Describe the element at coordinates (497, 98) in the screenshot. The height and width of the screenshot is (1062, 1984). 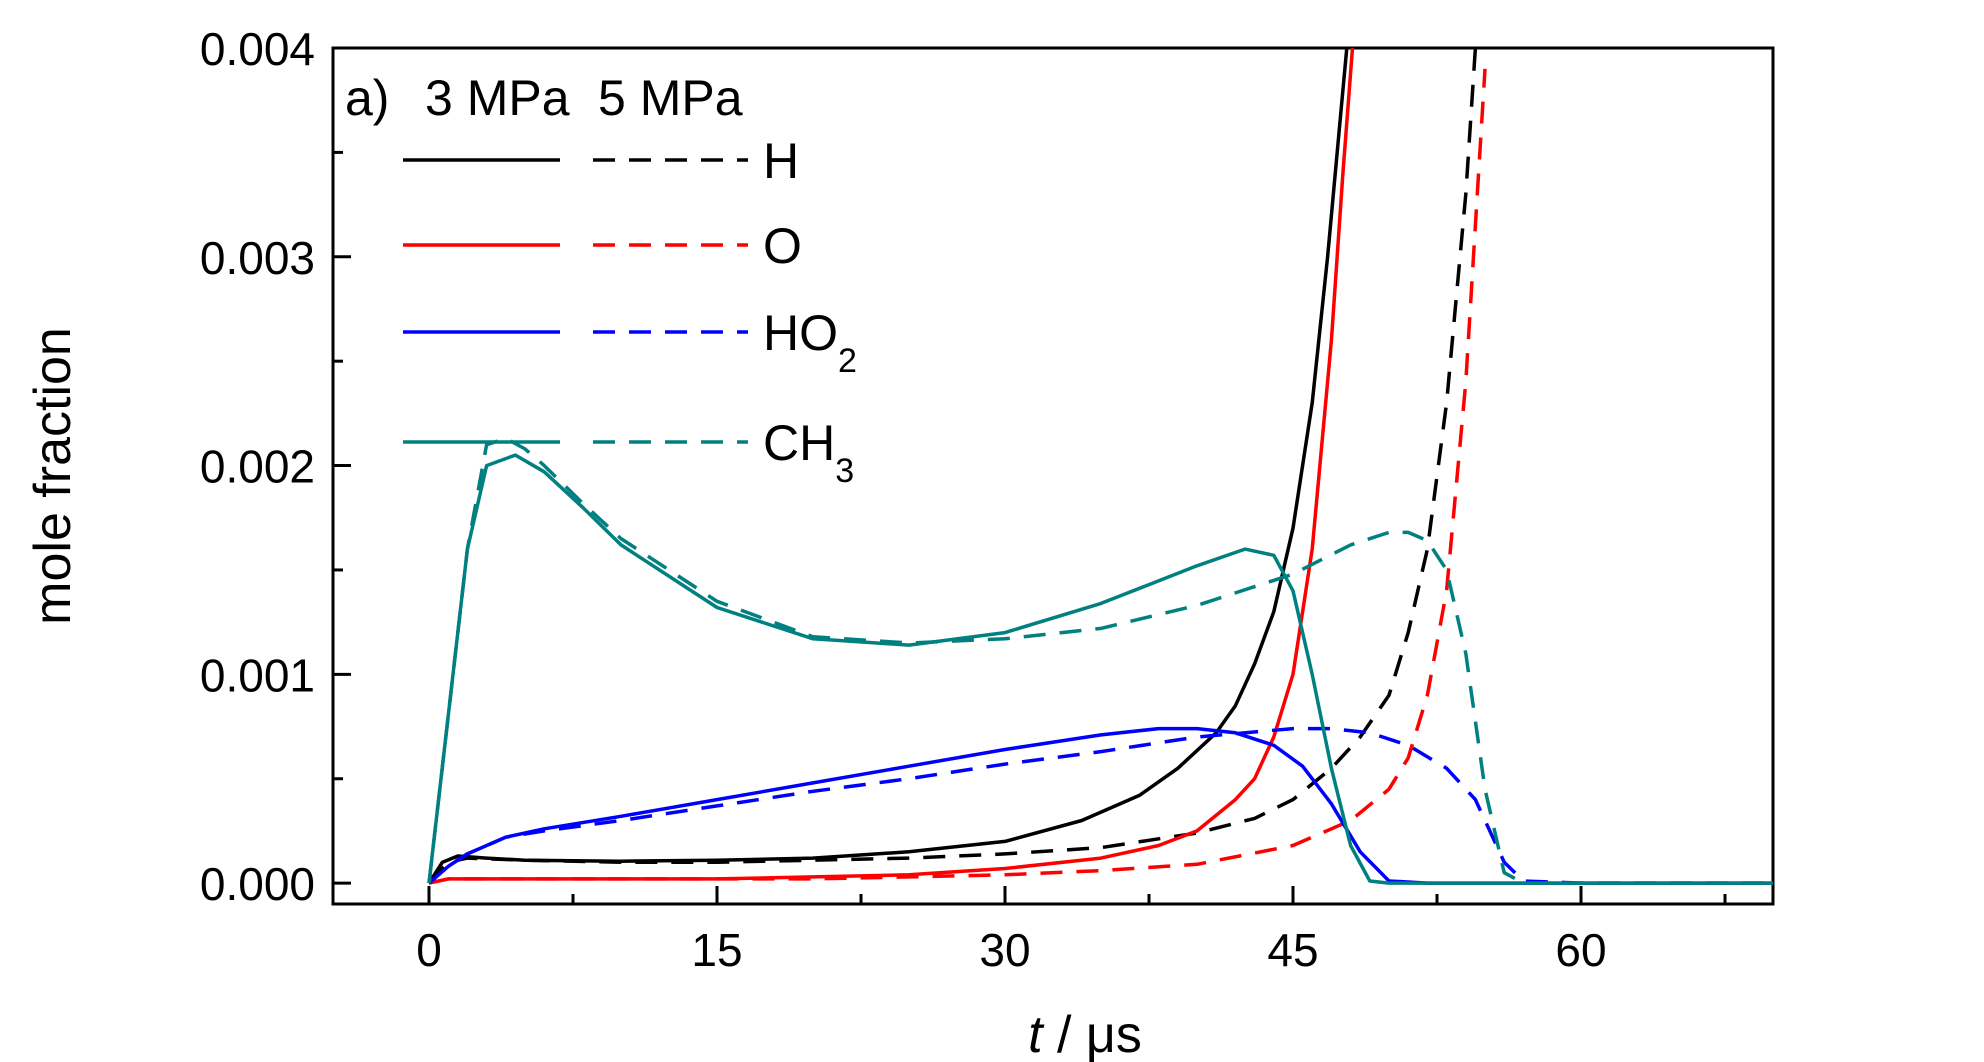
I see `legend-header-3mpa: 3 MPa` at that location.